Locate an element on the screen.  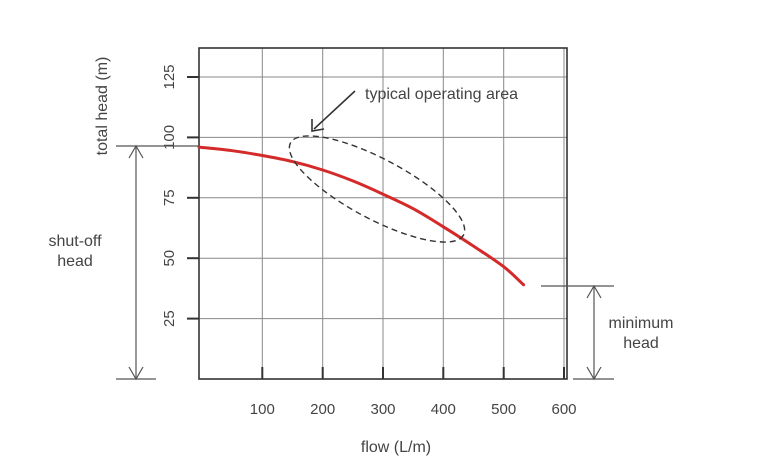
minimum-arrow-down-icon is located at coordinates (594, 373).